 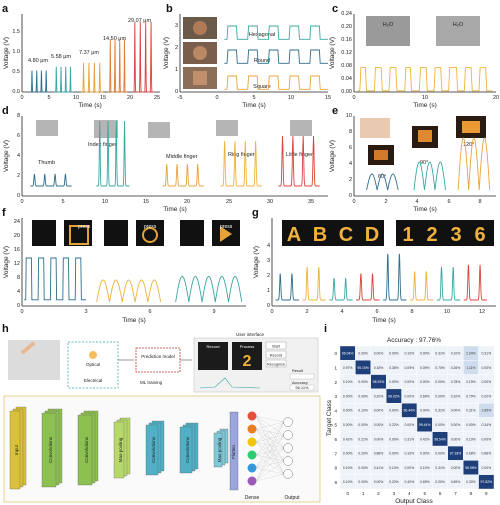 I want to click on svg-text: Prediction model, so click(x=158, y=356).